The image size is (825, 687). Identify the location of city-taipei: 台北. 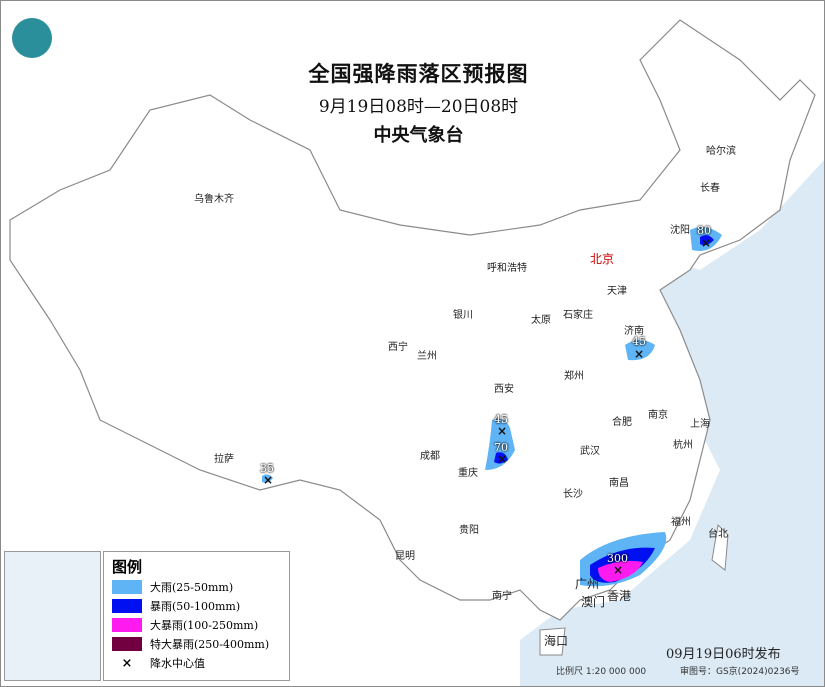
(718, 534).